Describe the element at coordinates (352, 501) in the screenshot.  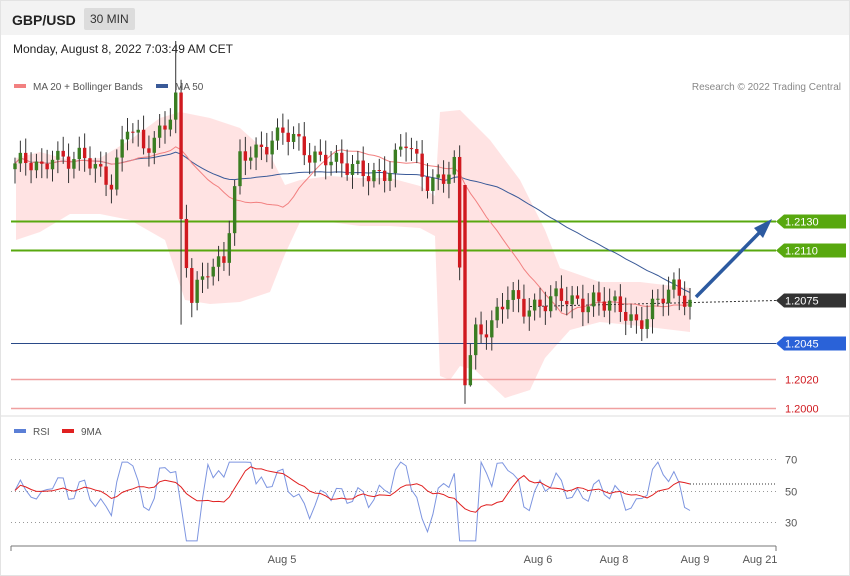
I see `rsi-line` at that location.